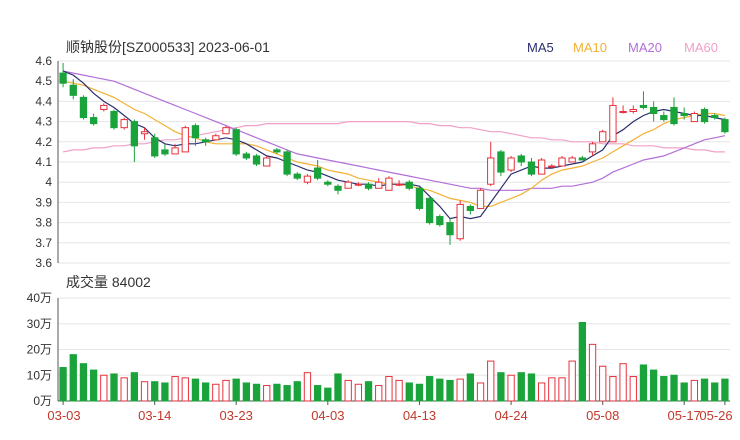 Image resolution: width=740 pixels, height=440 pixels. I want to click on price-y-axis: 4.6 4.5 4.4 4.3 4.2 4.1 4 3.9 3.8 3.7 3.6, so click(47, 162).